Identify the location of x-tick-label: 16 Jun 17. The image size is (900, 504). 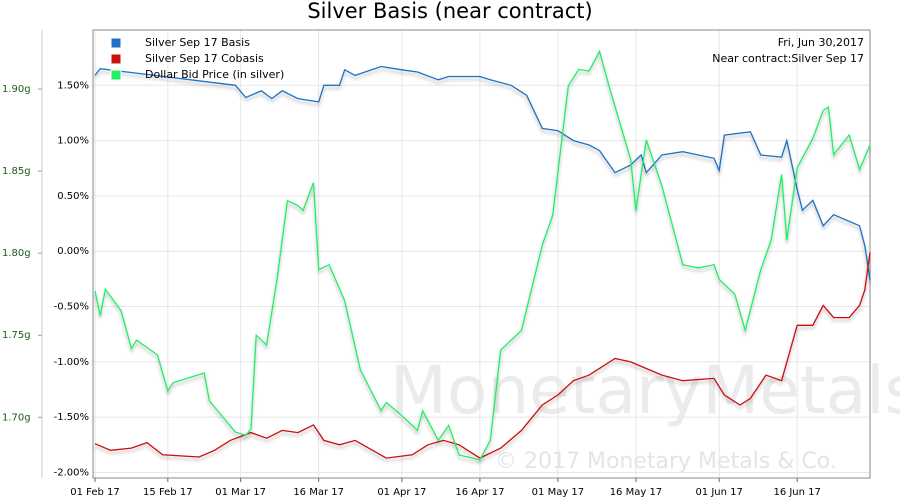
(796, 492).